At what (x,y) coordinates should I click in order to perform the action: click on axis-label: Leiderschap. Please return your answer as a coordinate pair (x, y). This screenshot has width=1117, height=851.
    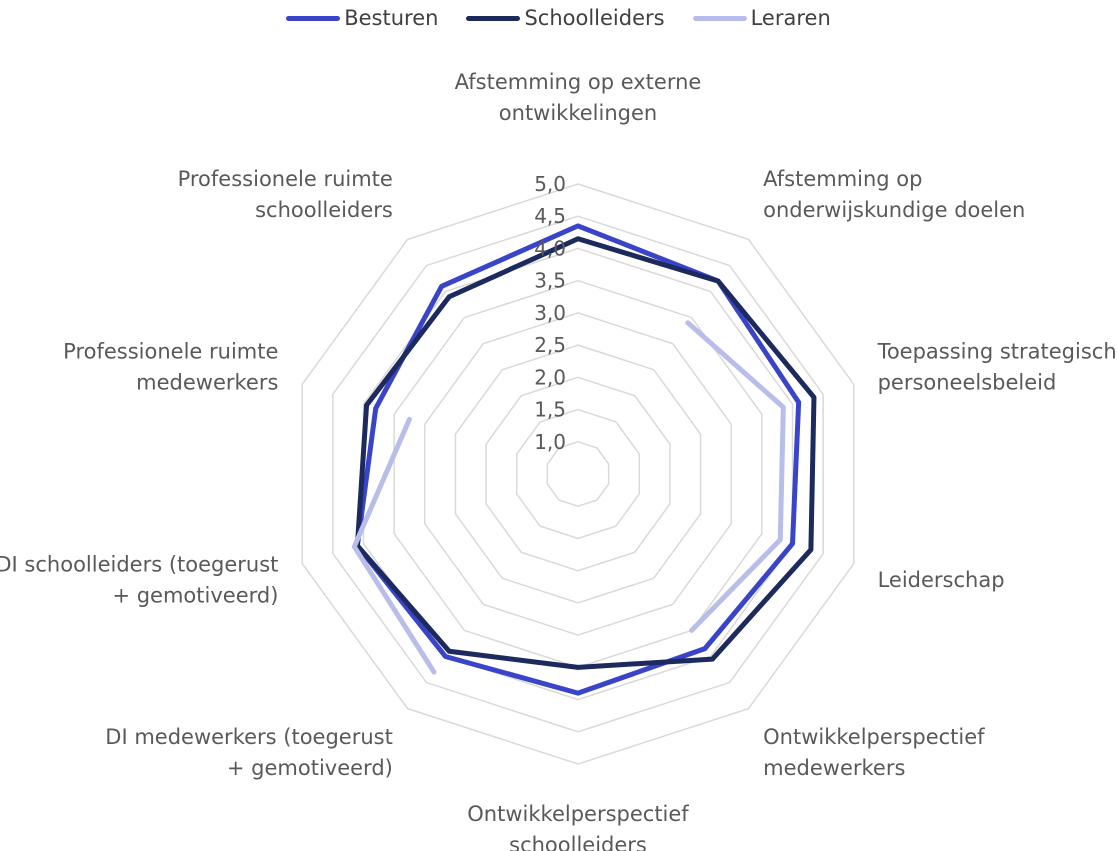
    Looking at the image, I should click on (941, 580).